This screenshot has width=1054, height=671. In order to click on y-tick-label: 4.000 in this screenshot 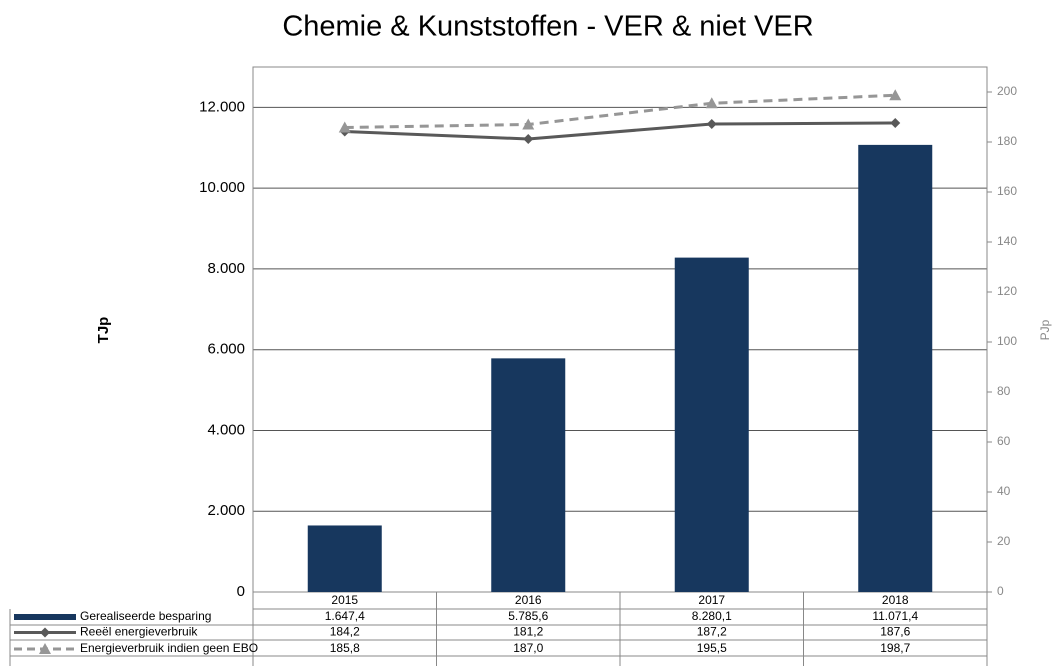, I will do `click(226, 429)`.